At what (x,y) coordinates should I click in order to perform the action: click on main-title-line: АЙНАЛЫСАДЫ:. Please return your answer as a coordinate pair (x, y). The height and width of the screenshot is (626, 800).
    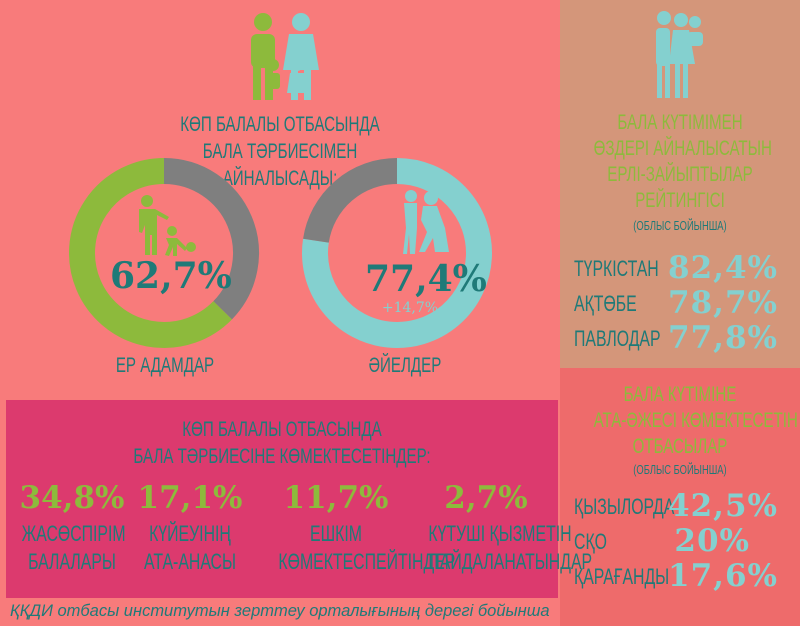
    Looking at the image, I should click on (280, 178).